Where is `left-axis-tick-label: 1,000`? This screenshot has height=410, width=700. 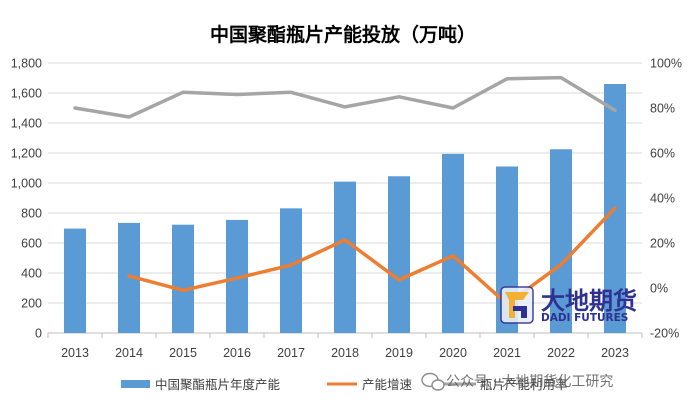
left-axis-tick-label: 1,000 is located at coordinates (26, 184).